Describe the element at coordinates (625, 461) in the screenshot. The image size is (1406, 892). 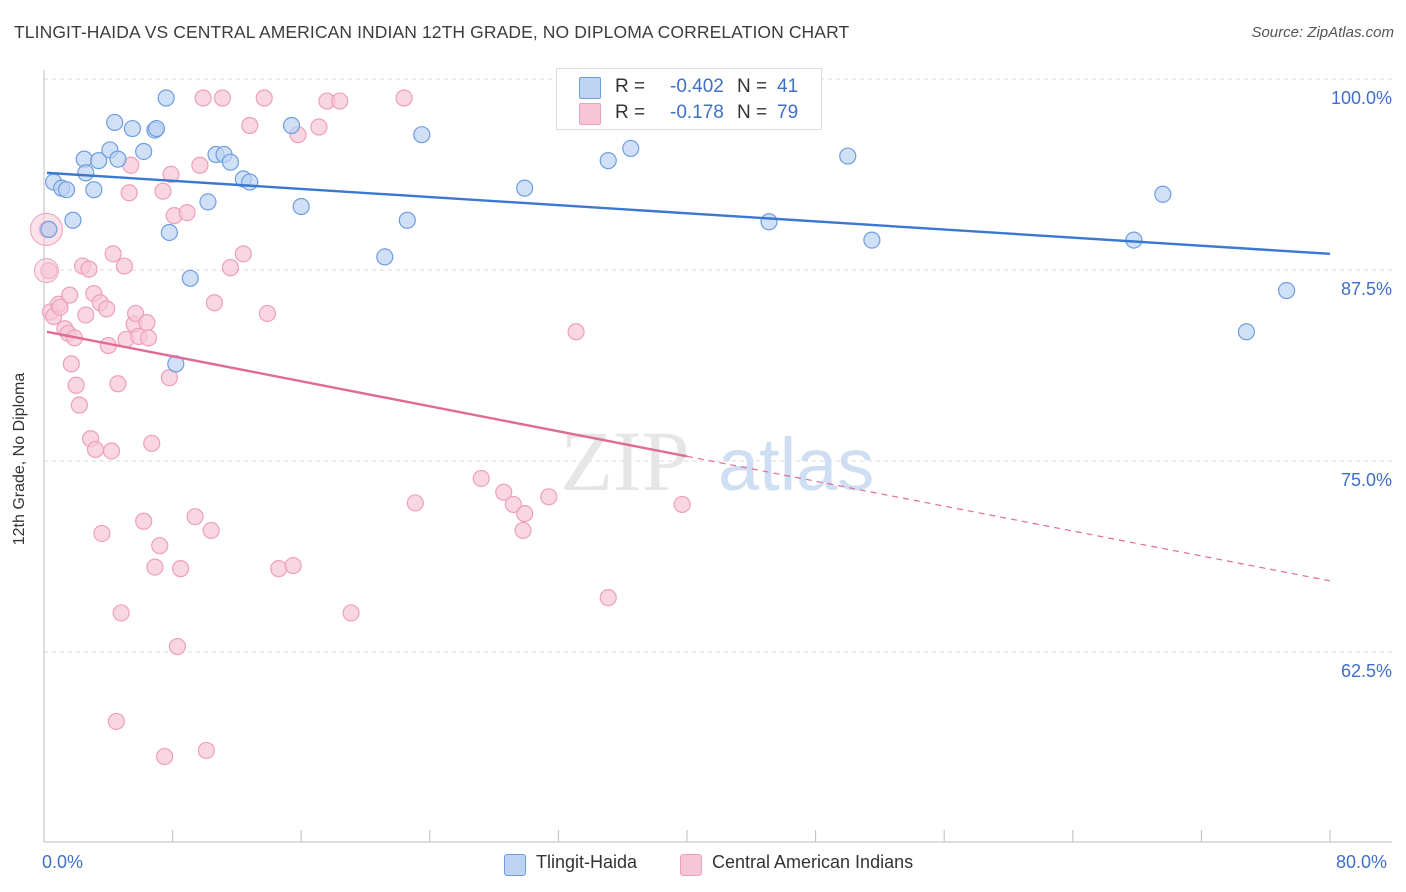
I see `watermark-zip: ZIP` at that location.